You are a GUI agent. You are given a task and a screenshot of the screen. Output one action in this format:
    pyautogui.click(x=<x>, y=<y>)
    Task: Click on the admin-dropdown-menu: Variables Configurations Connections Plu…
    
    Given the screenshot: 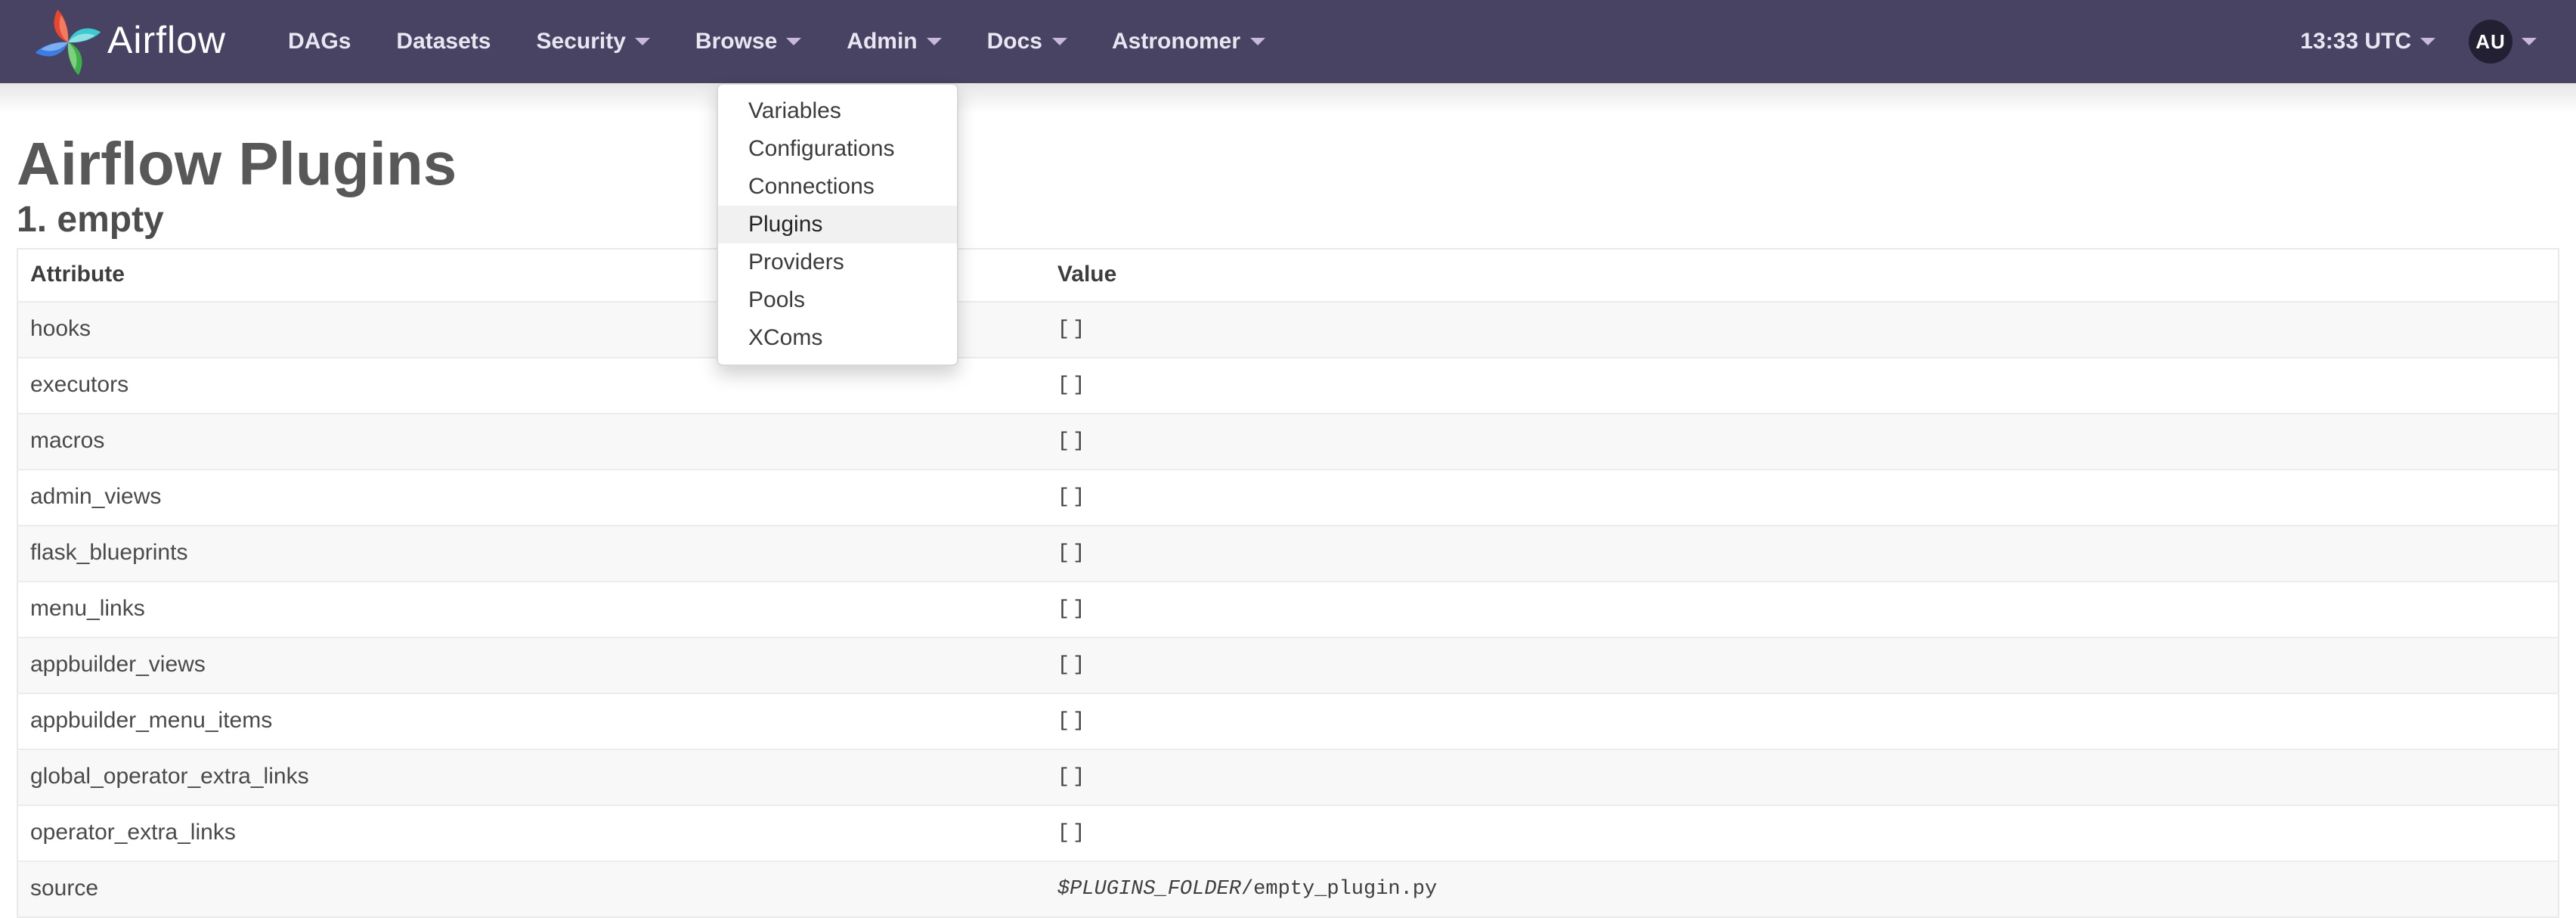 What is the action you would take?
    pyautogui.click(x=837, y=224)
    